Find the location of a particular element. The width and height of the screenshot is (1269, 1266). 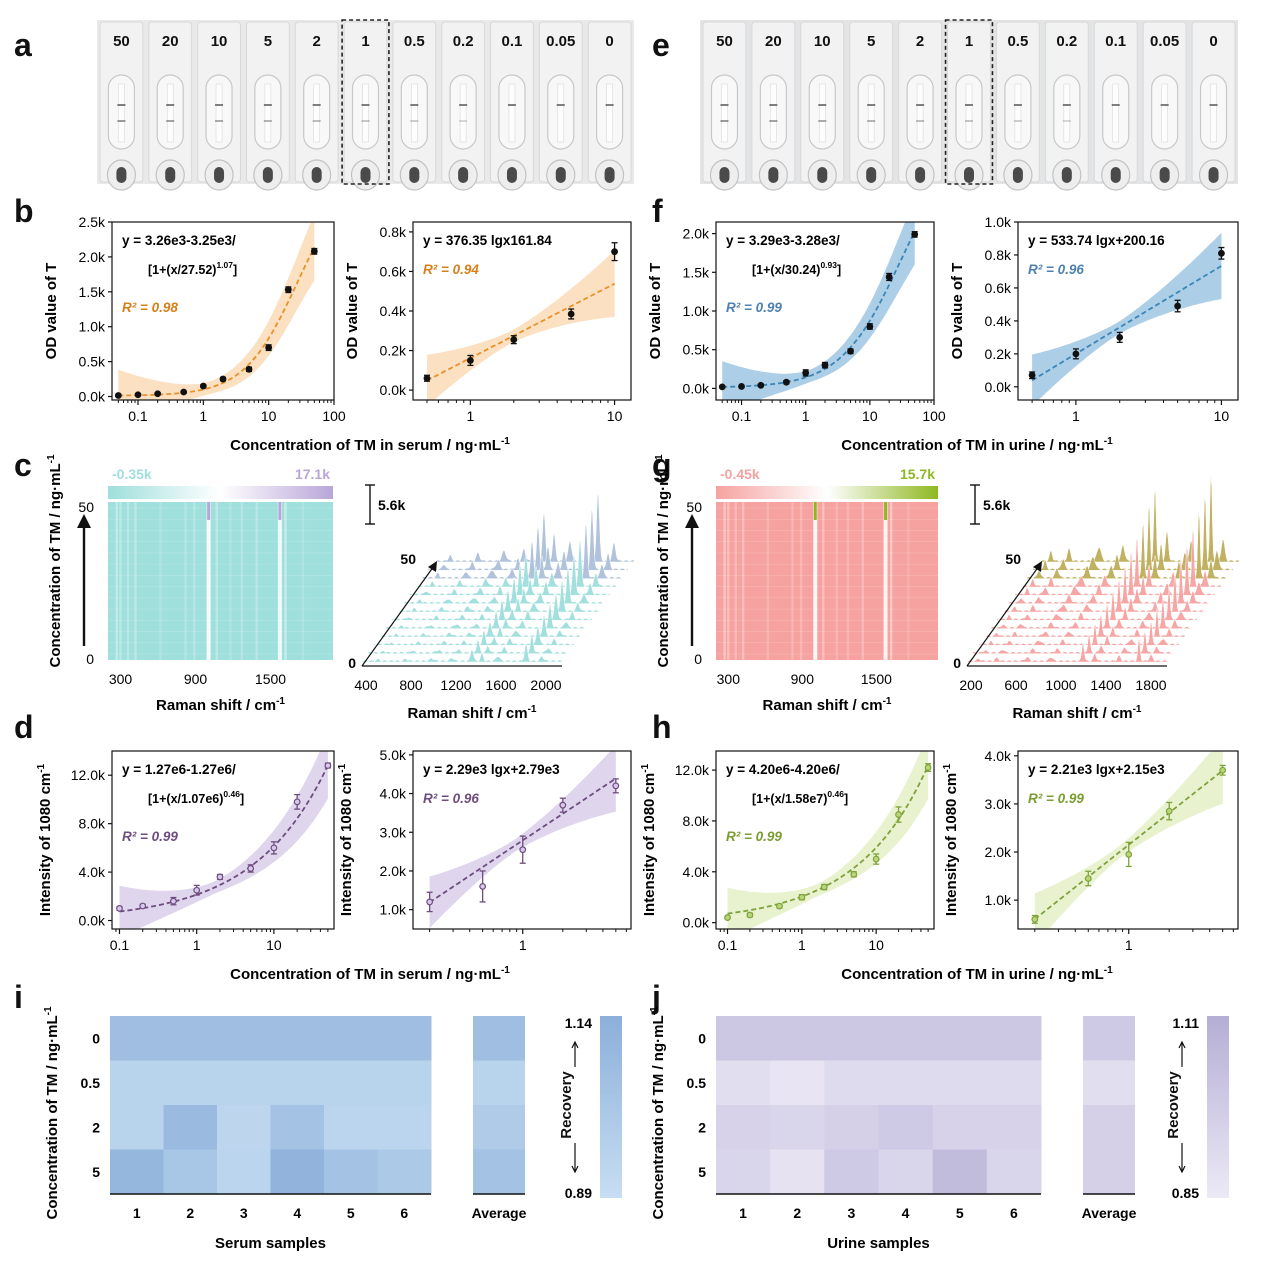

depth-axis-arrowhead is located at coordinates (432, 566).